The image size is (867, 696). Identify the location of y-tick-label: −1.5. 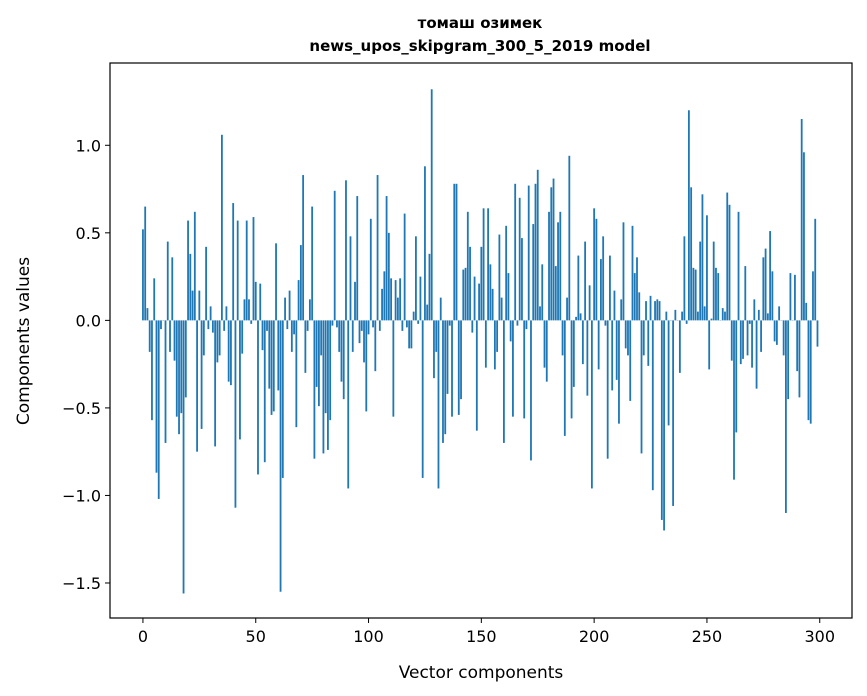
(81, 583).